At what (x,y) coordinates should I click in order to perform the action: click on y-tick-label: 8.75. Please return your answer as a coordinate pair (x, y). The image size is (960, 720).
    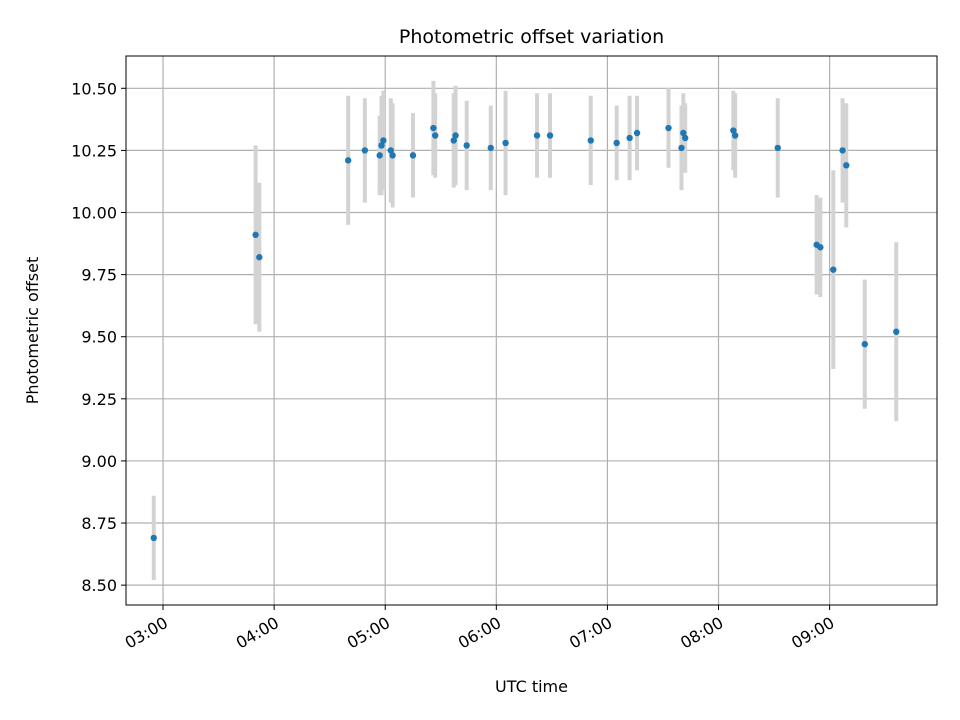
    Looking at the image, I should click on (99, 523).